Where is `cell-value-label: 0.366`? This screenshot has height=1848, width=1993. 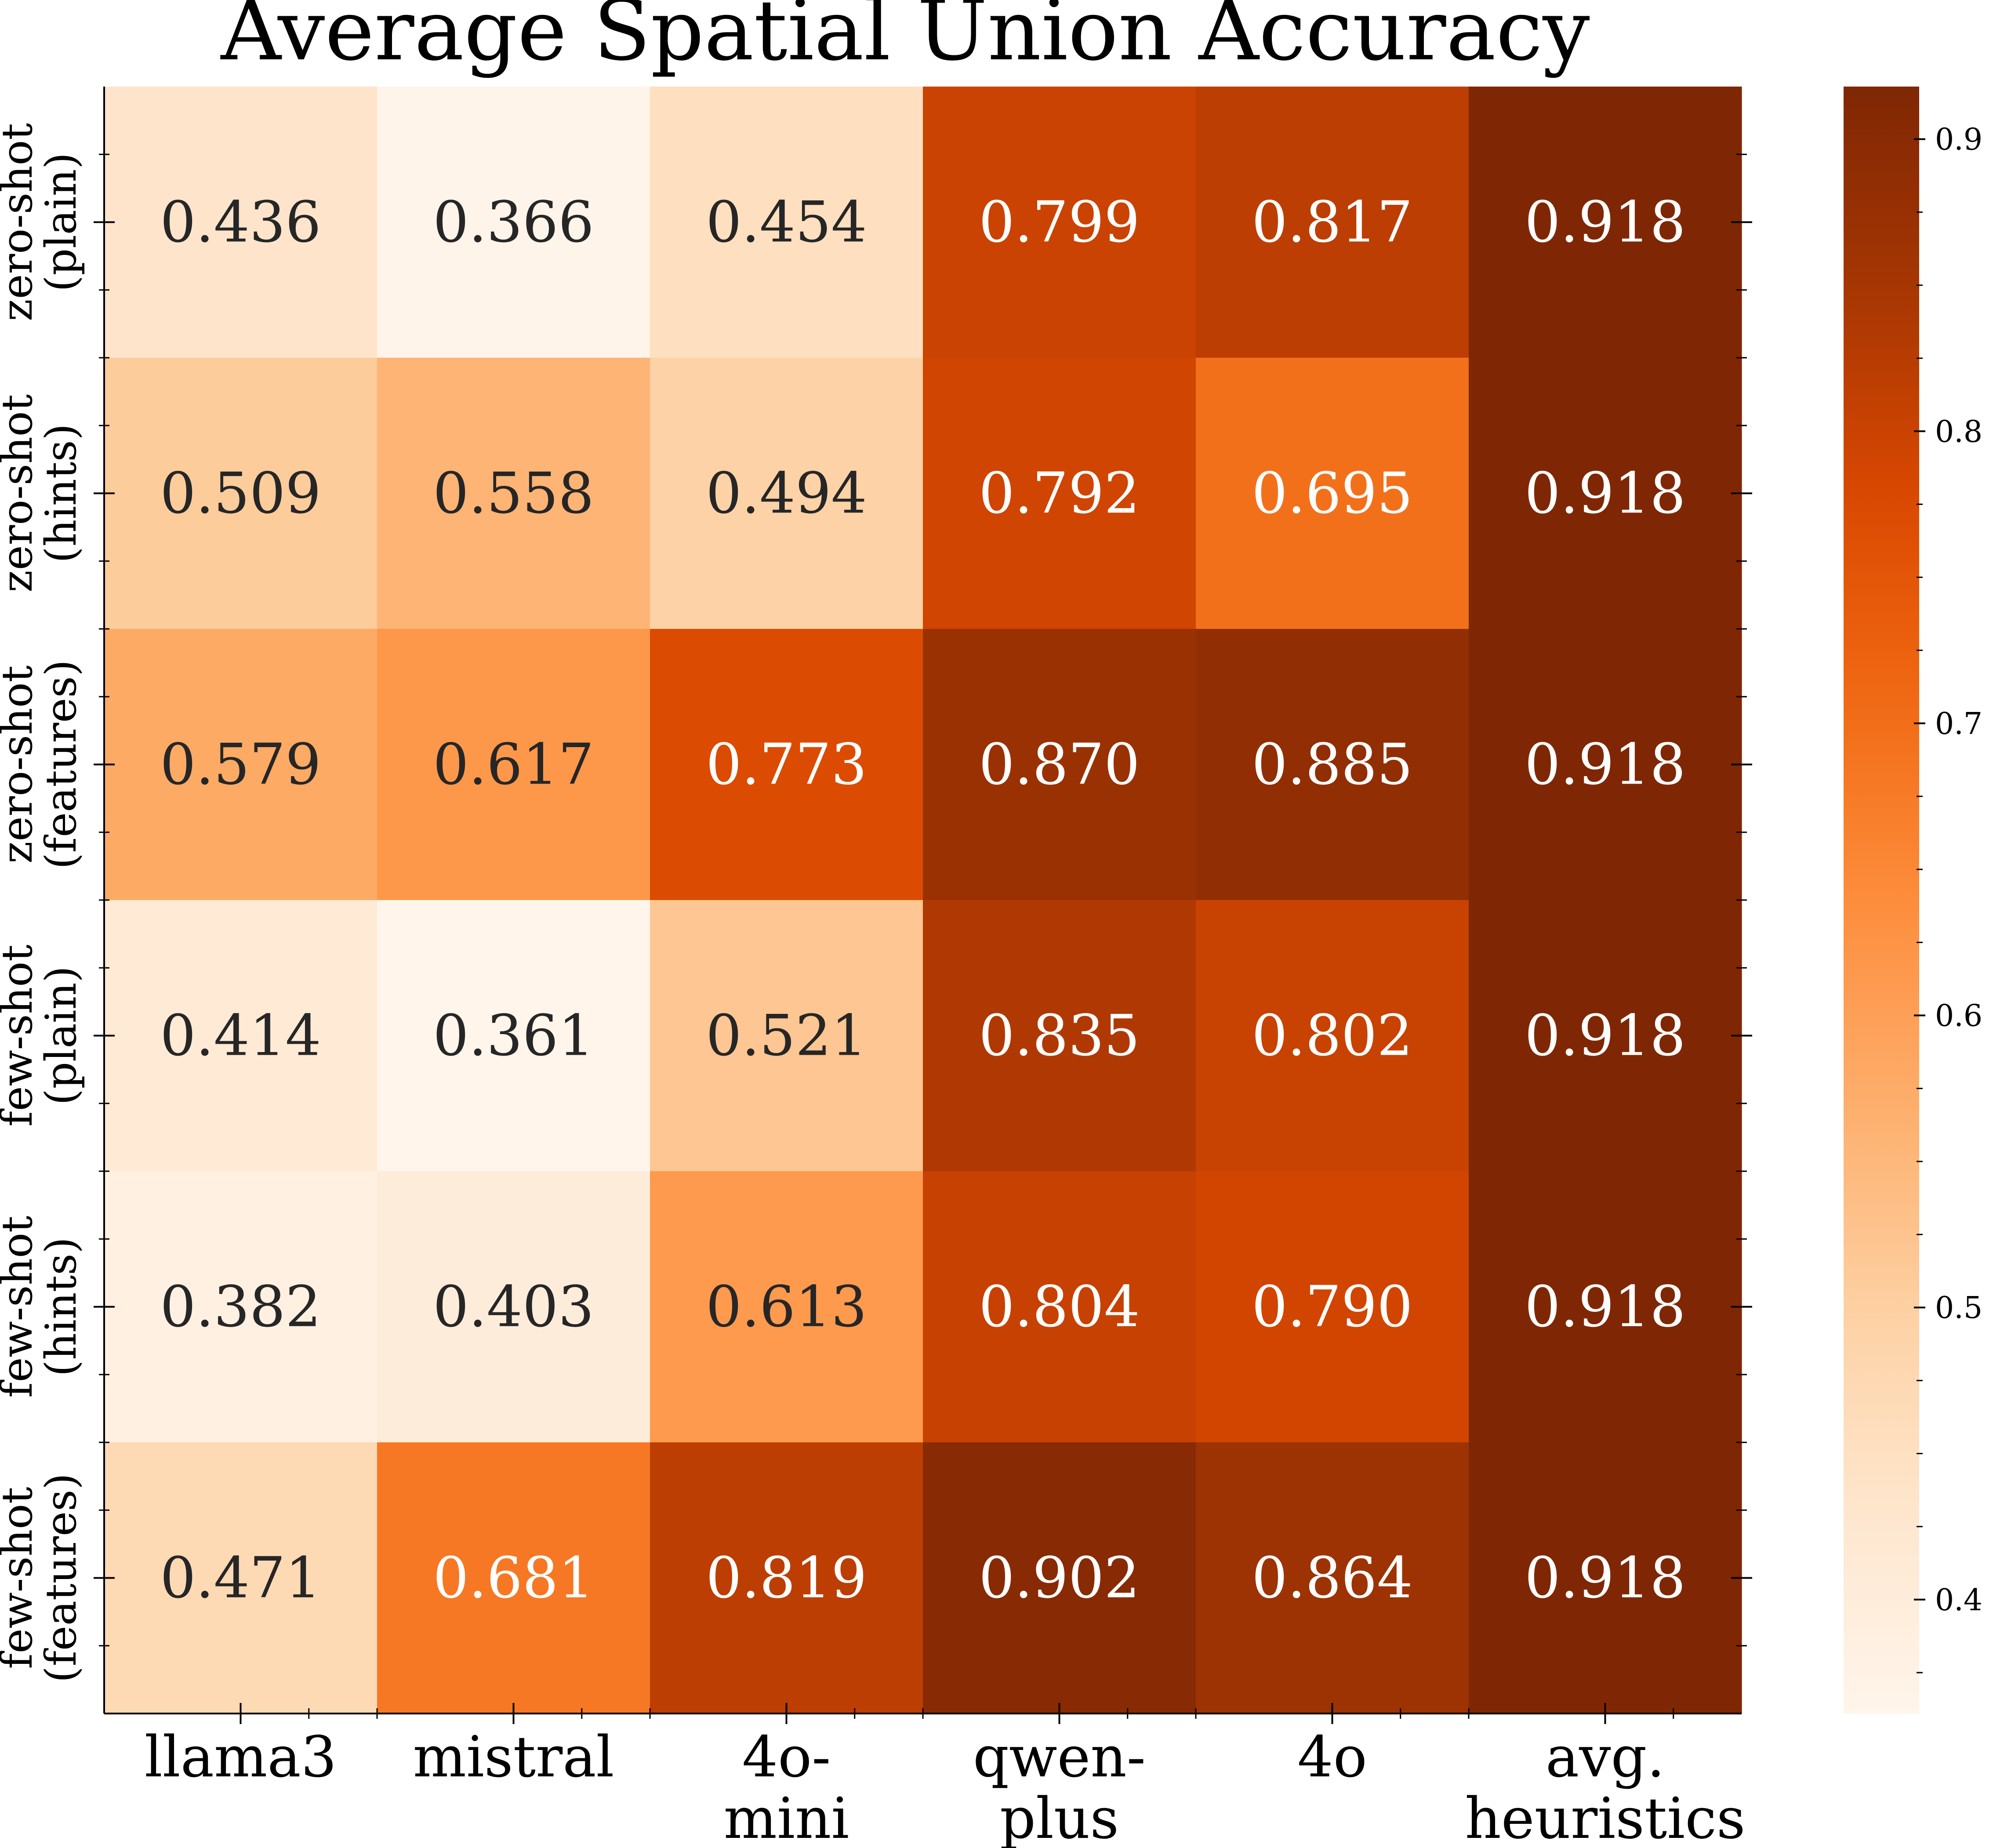
cell-value-label: 0.366 is located at coordinates (513, 223).